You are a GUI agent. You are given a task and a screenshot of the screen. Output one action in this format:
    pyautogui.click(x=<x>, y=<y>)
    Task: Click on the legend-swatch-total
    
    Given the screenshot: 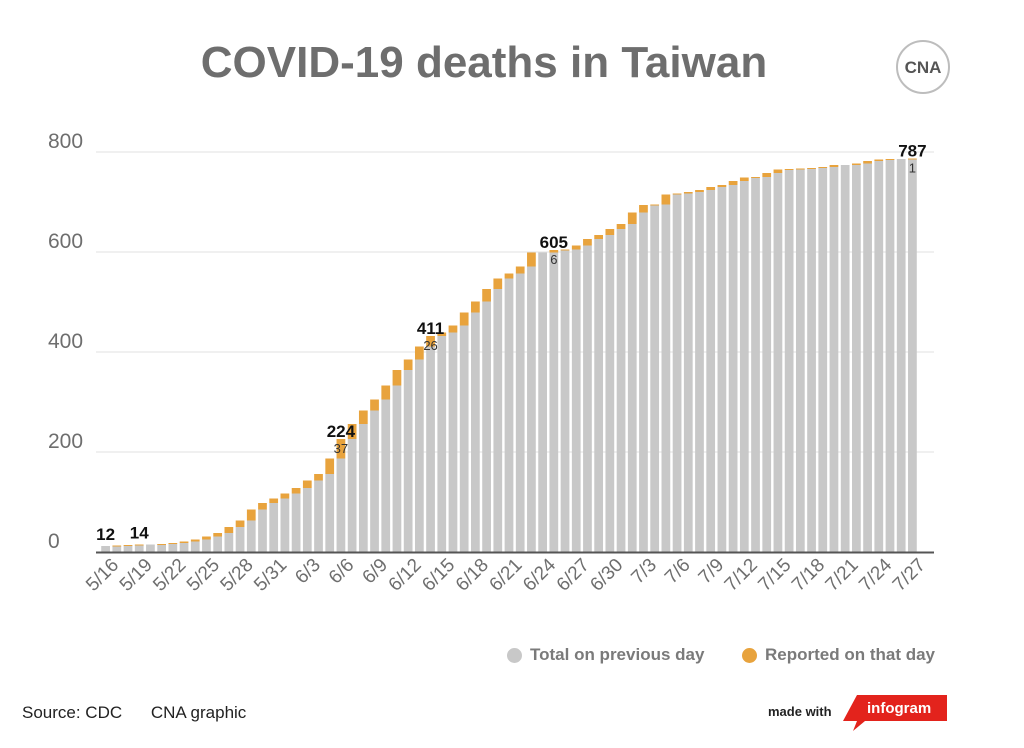 What is the action you would take?
    pyautogui.click(x=514, y=655)
    